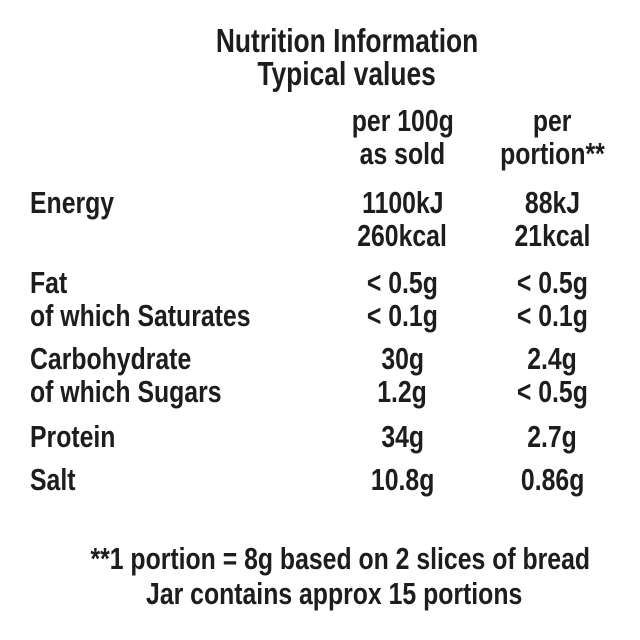 The width and height of the screenshot is (640, 640). Describe the element at coordinates (402, 436) in the screenshot. I see `value-per-100g: 34g` at that location.